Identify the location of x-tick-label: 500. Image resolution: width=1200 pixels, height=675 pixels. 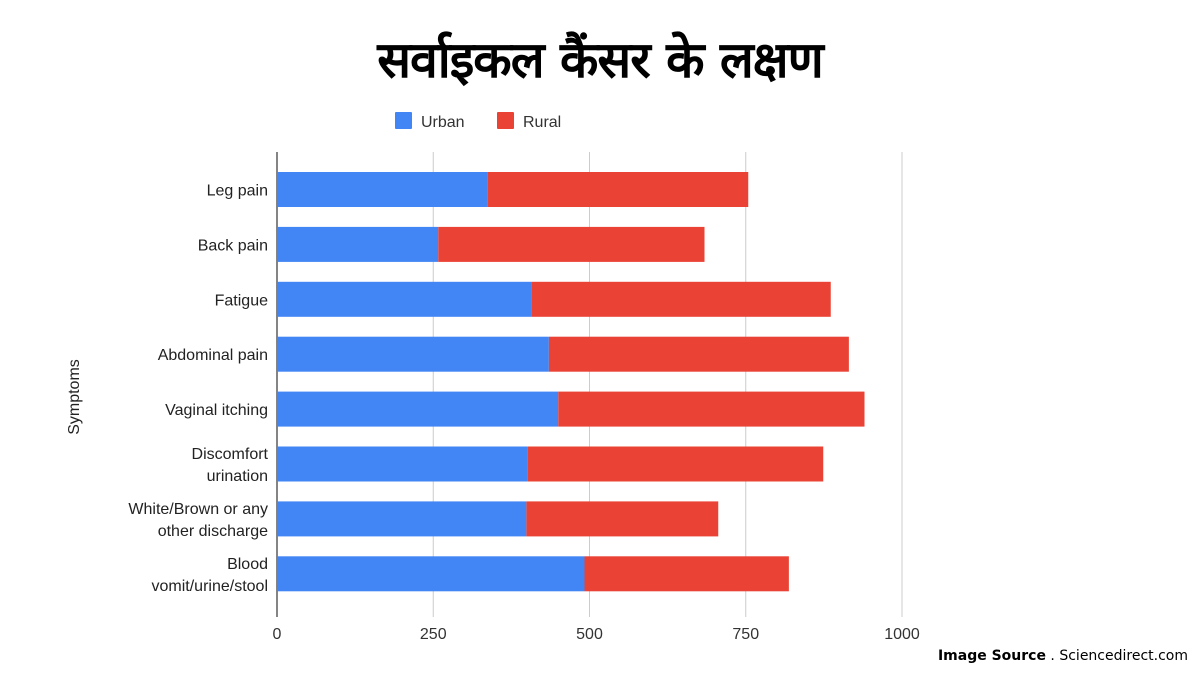
(589, 634).